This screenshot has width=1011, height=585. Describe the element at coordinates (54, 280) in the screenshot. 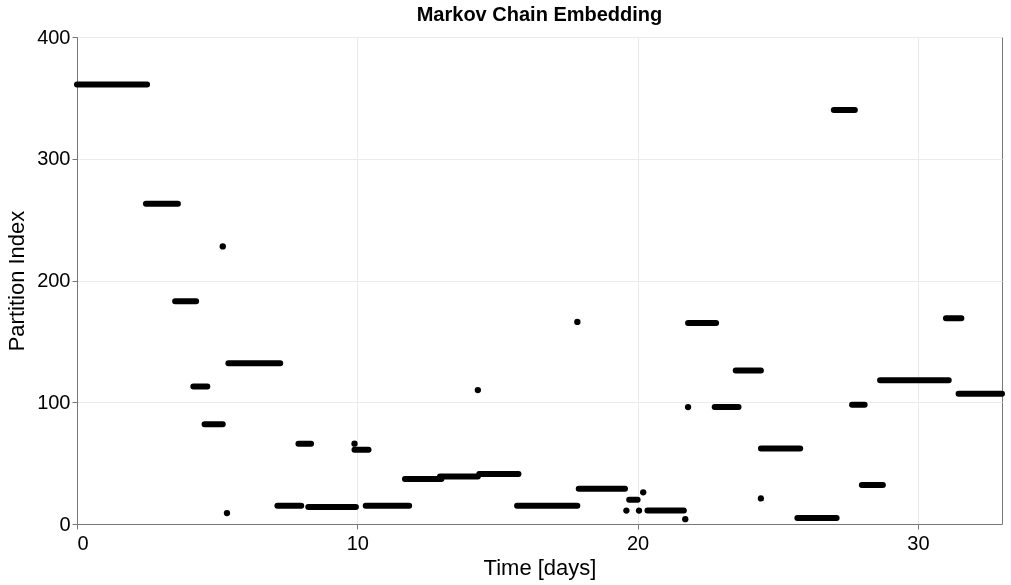

I see `y-tick-label: 200` at that location.